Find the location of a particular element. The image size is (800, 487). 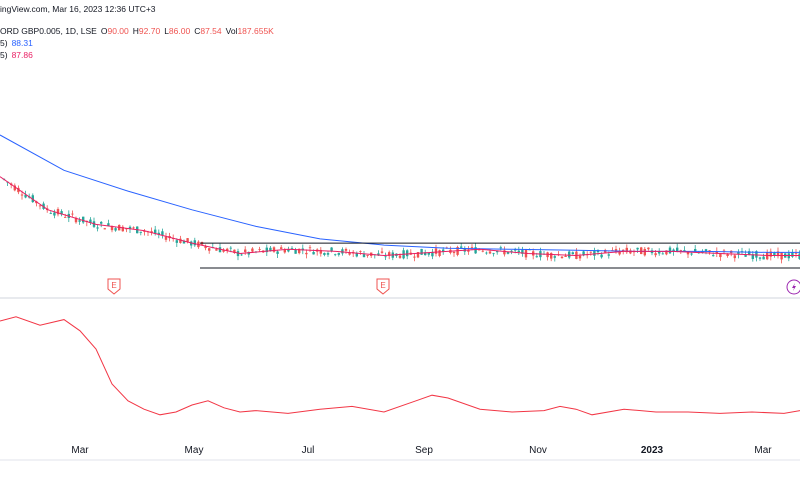

lightning-icon is located at coordinates (793, 287).